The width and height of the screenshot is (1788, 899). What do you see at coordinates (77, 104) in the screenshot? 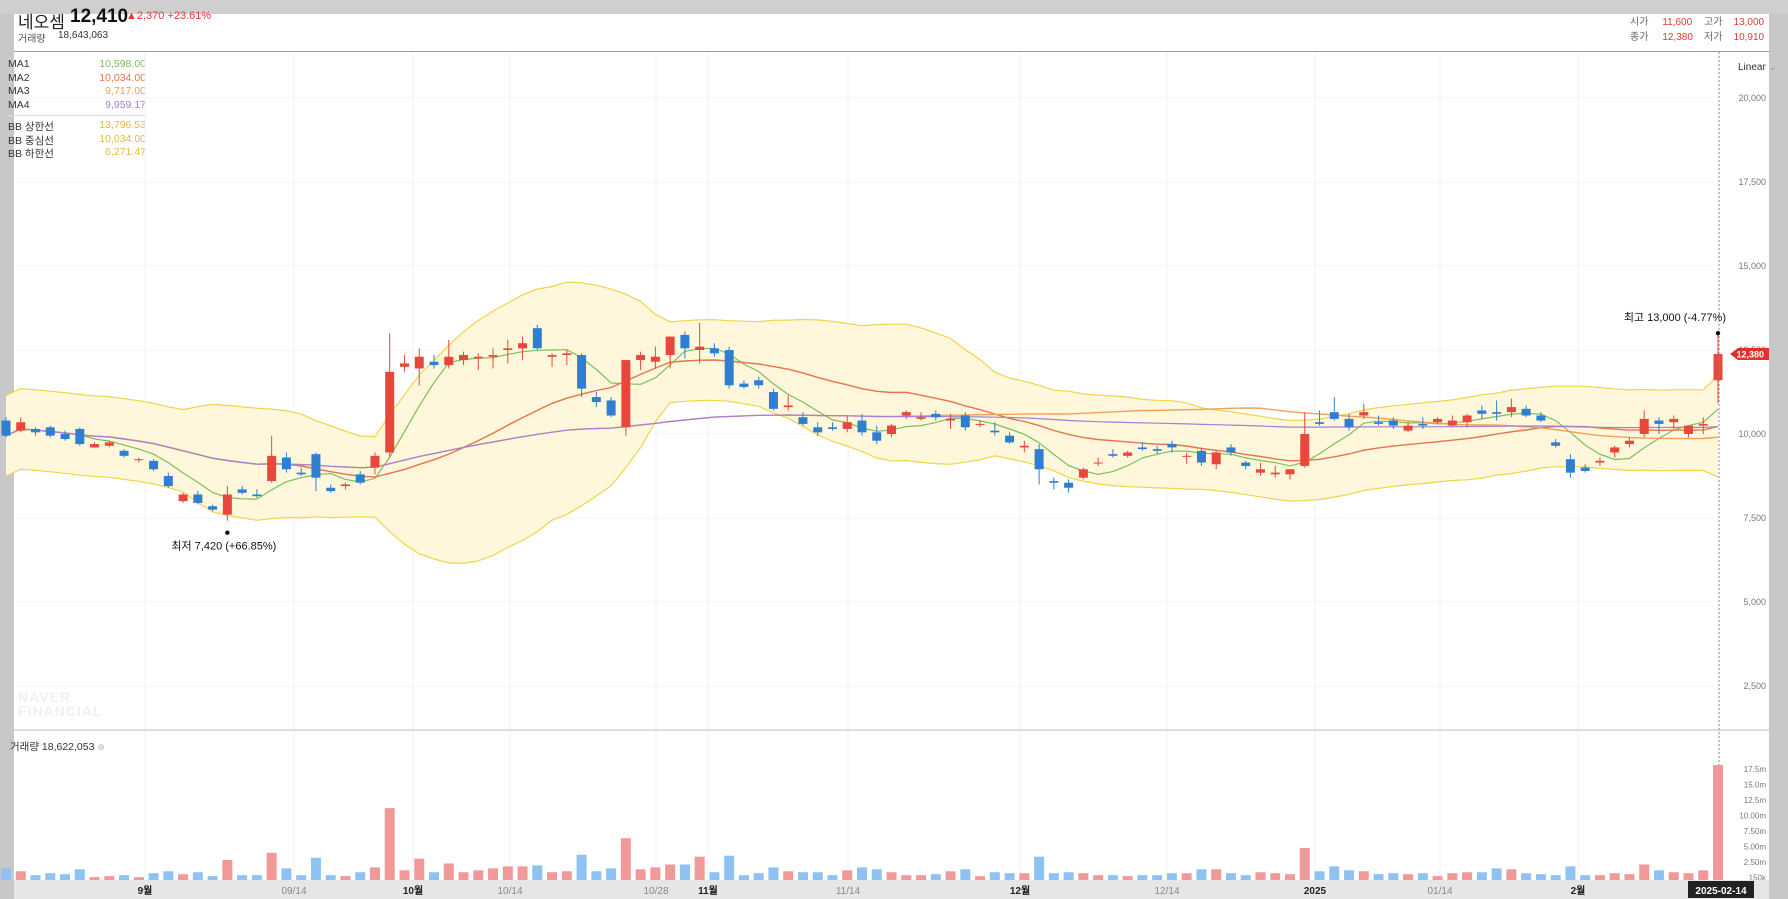
I see `legend-ma4: MA4 9,959.17` at bounding box center [77, 104].